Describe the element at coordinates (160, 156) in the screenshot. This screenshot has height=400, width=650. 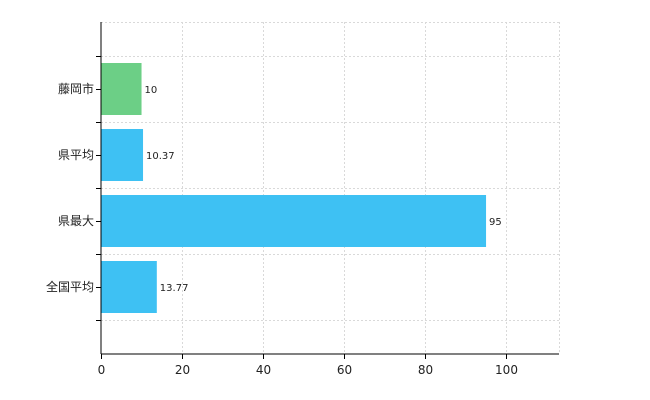
I see `data-label: 10.37` at that location.